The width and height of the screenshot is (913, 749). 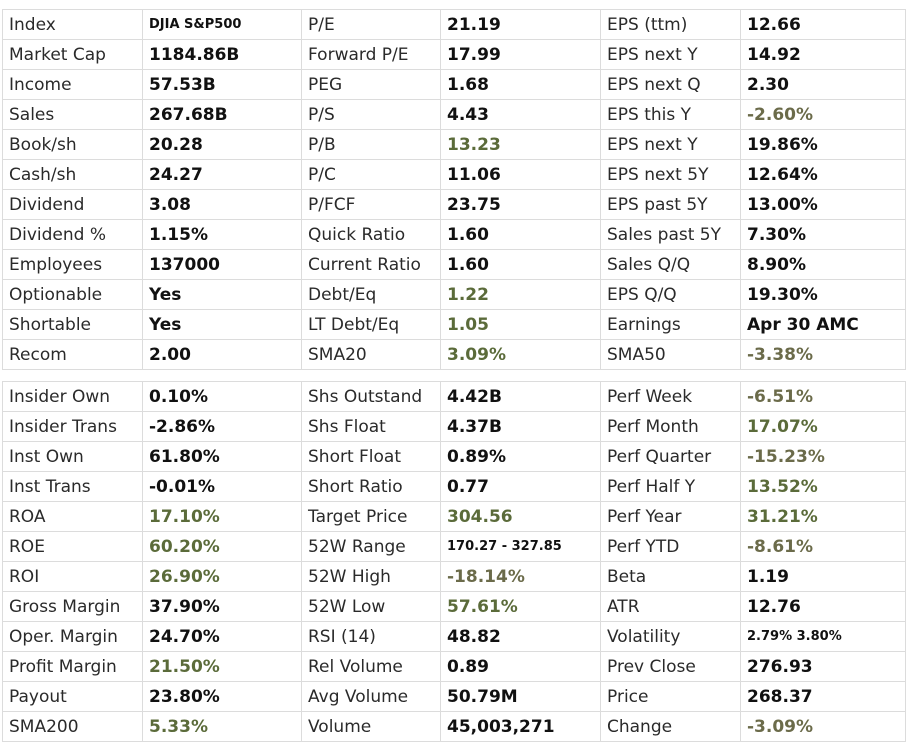 I want to click on value-shs-float: 4.37B, so click(x=520, y=426).